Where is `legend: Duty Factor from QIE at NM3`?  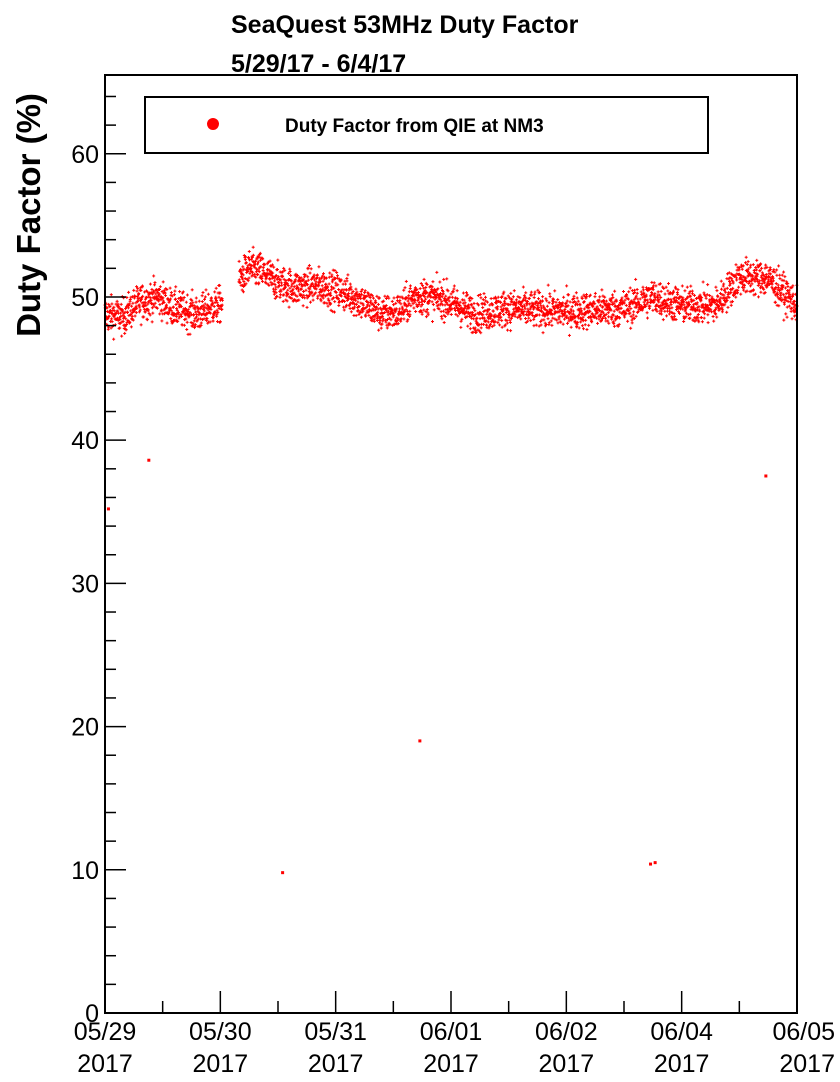 legend: Duty Factor from QIE at NM3 is located at coordinates (426, 125).